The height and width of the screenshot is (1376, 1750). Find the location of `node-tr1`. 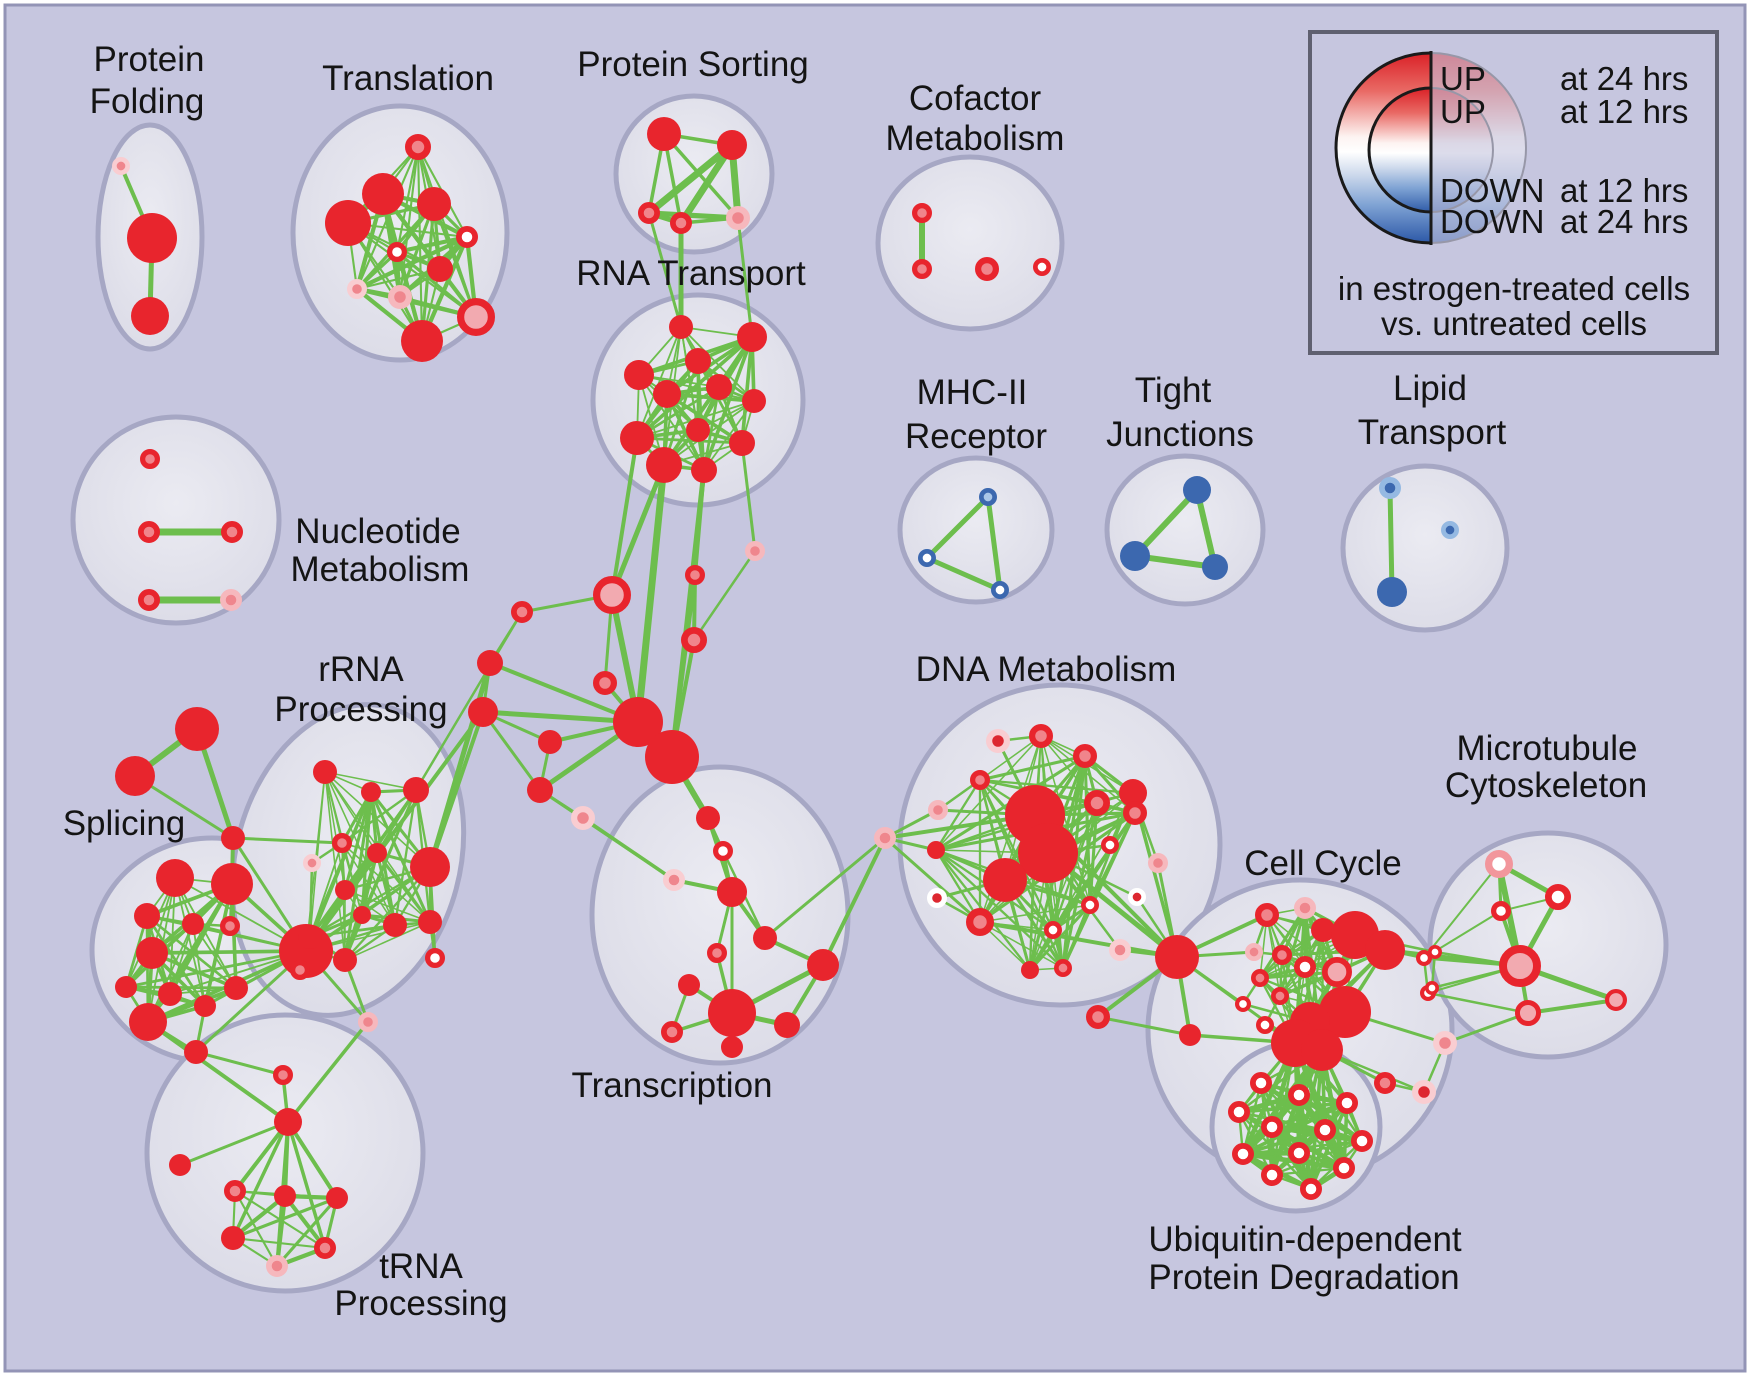

node-tr1 is located at coordinates (235, 1190).